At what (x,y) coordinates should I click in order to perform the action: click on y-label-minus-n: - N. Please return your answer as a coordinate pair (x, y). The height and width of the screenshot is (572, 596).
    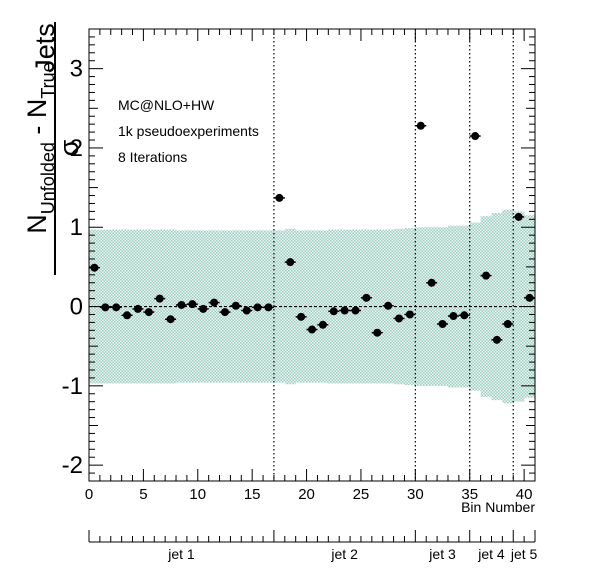
    Looking at the image, I should click on (37, 121).